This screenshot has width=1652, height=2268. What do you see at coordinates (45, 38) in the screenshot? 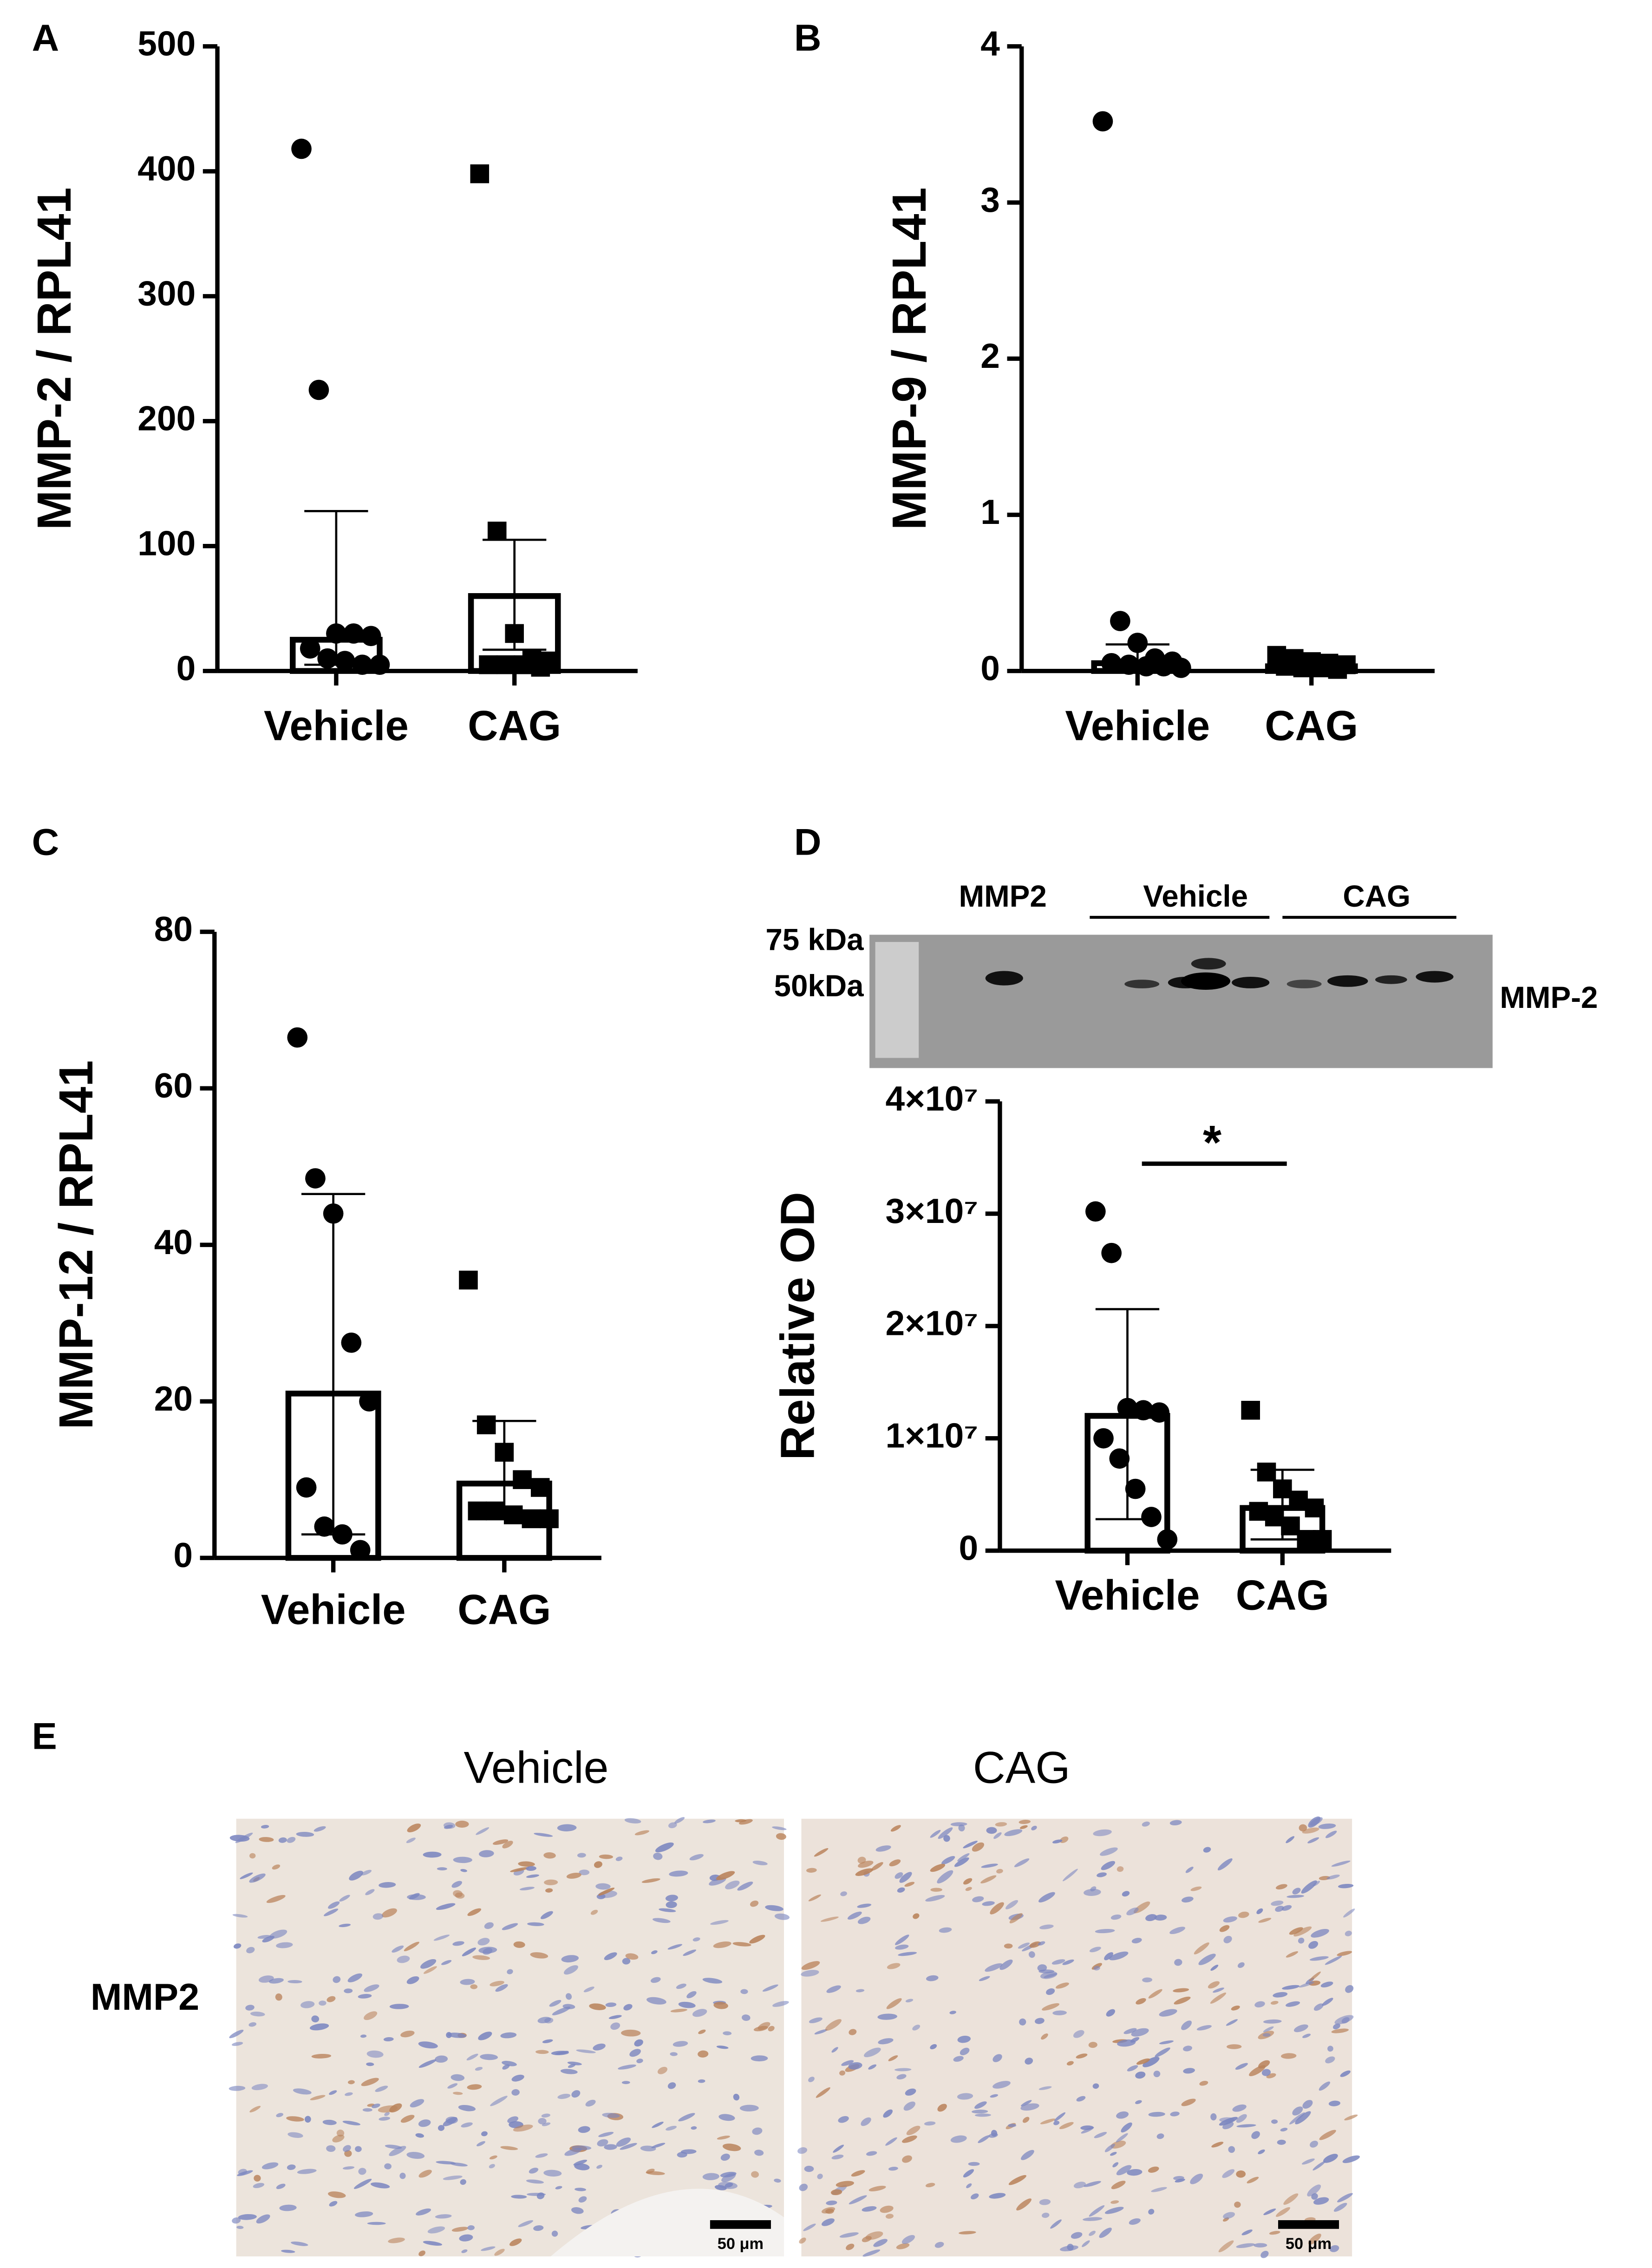
I see `panel-letter: A` at bounding box center [45, 38].